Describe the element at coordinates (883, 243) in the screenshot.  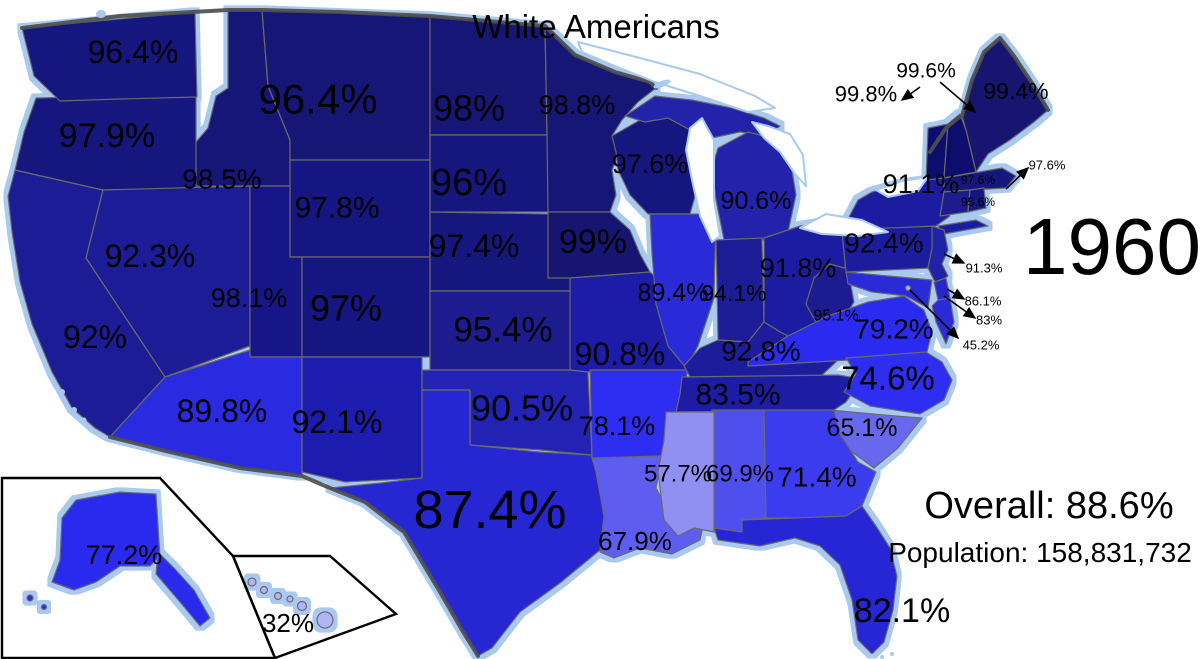
I see `state-value-label-pa: 92.4%` at that location.